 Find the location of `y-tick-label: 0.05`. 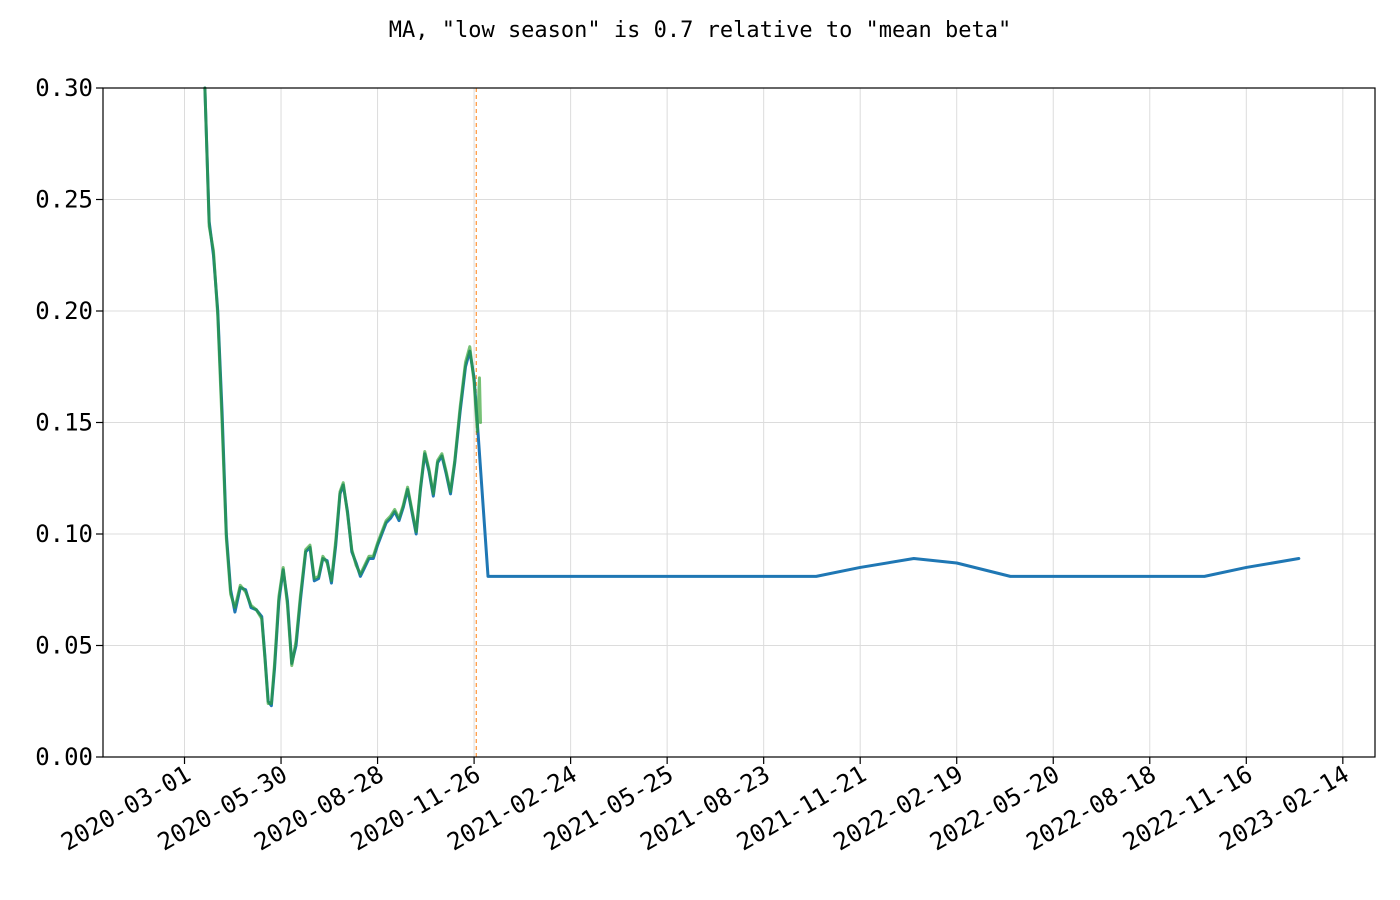

y-tick-label: 0.05 is located at coordinates (64, 646).